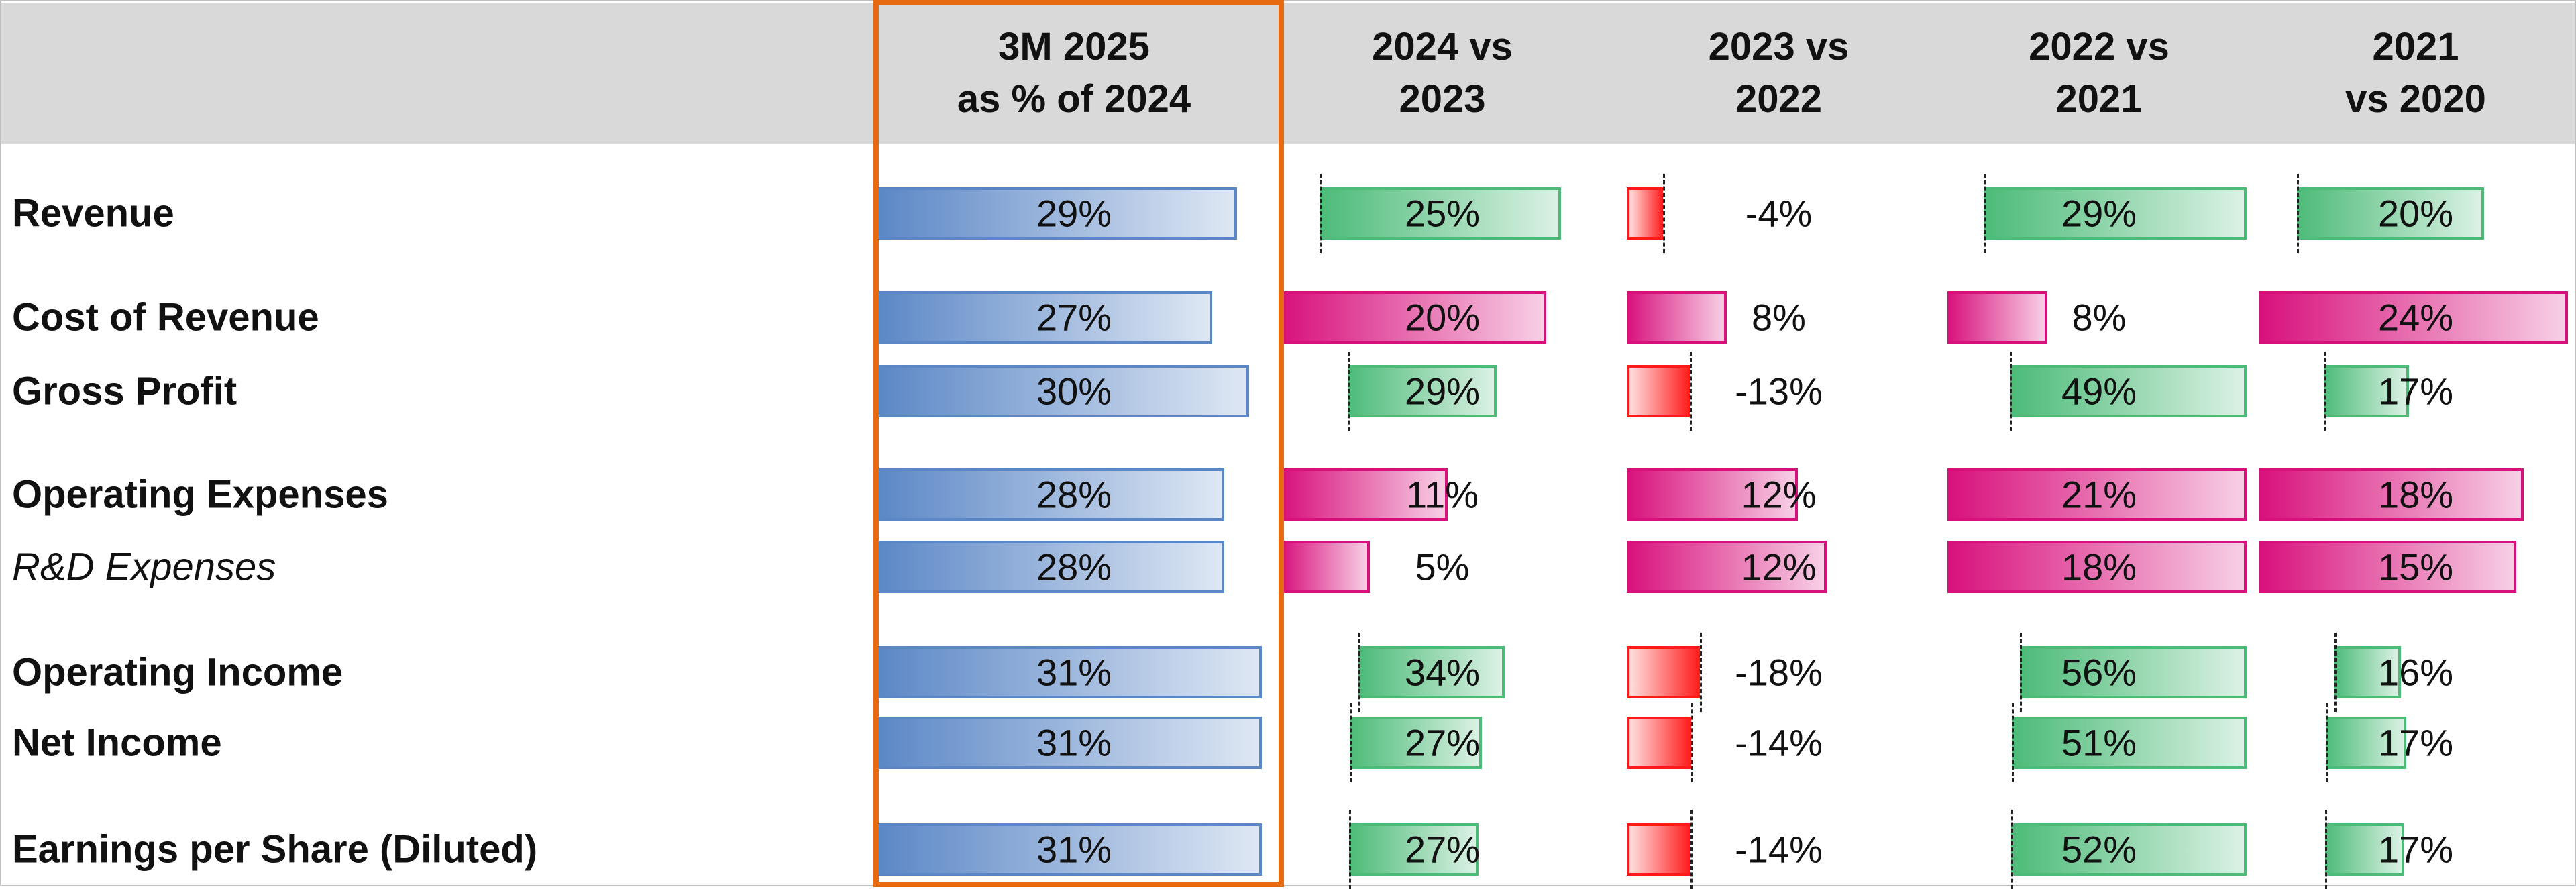 Image resolution: width=2576 pixels, height=889 pixels. What do you see at coordinates (2099, 46) in the screenshot?
I see `column-header-line1: 2022 vs` at bounding box center [2099, 46].